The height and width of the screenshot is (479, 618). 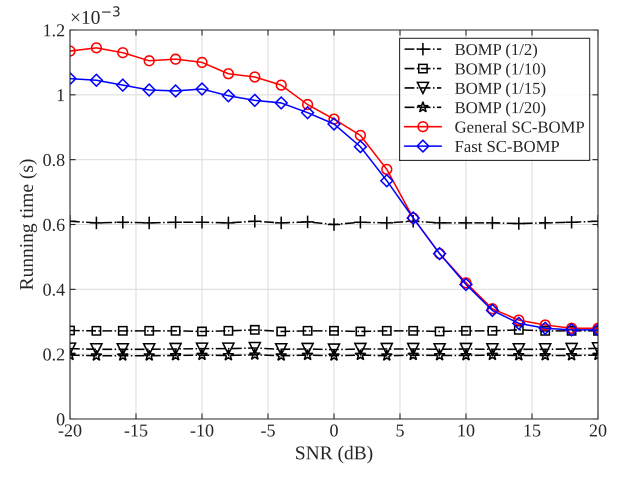 I want to click on x-axis-title: SNR (dB), so click(x=334, y=455).